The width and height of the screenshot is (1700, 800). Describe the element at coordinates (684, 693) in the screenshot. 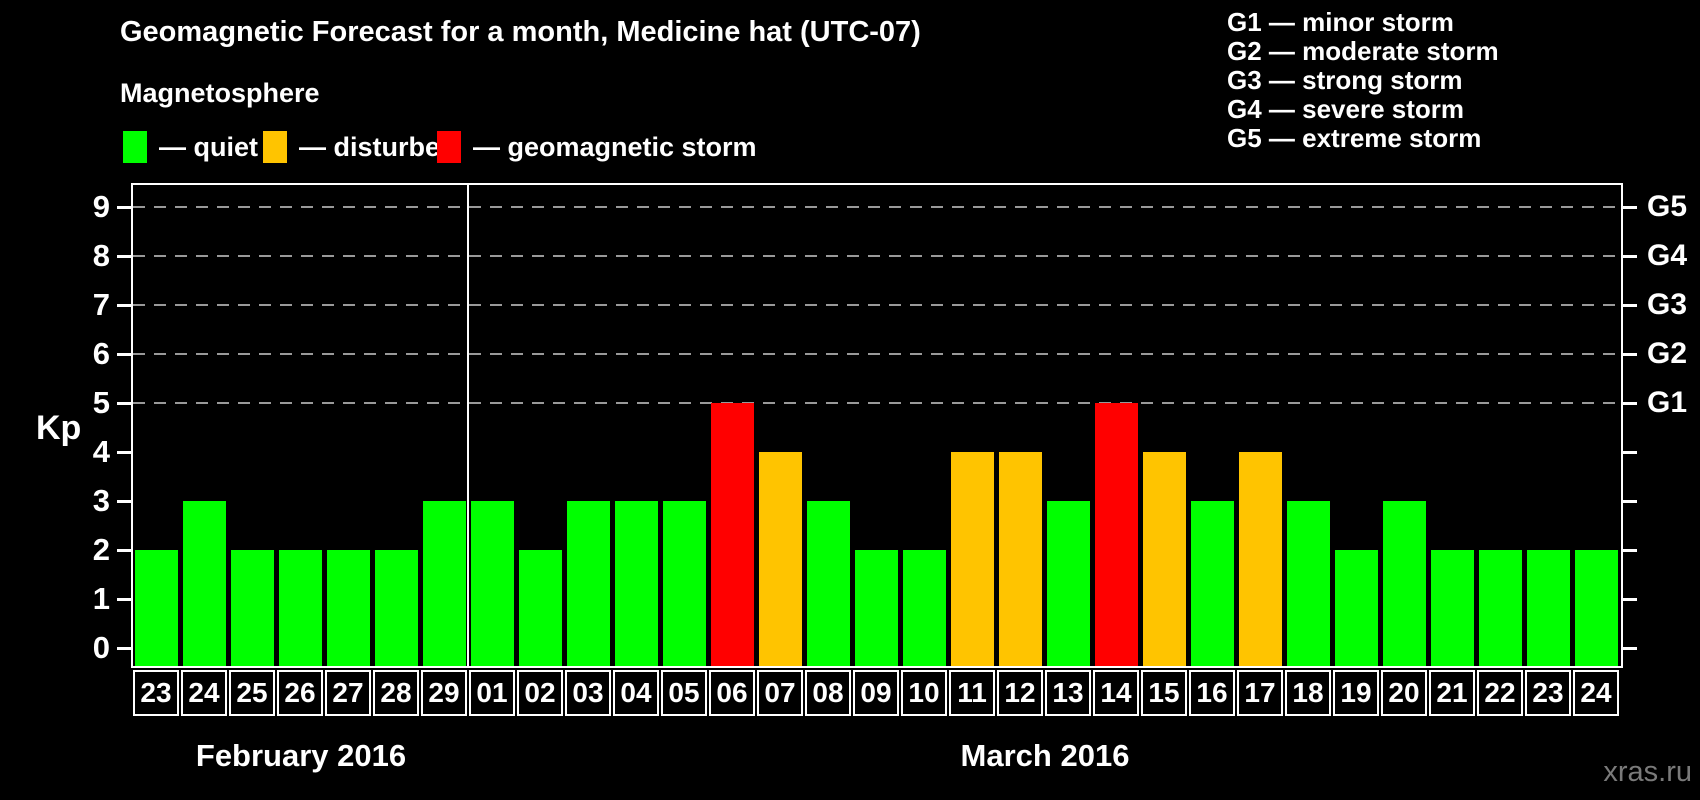

I see `date-cell-05: 05` at that location.